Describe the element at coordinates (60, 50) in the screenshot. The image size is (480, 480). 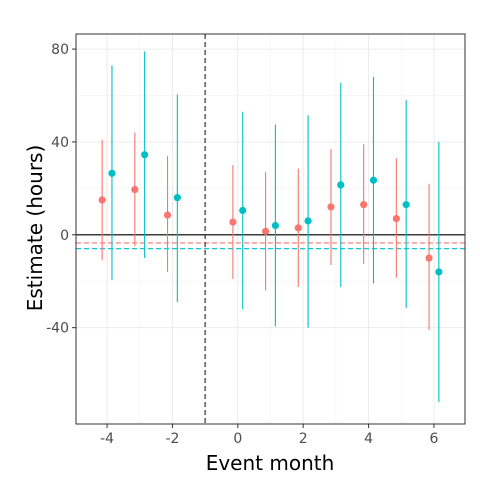
I see `y-tick-label: 80` at that location.